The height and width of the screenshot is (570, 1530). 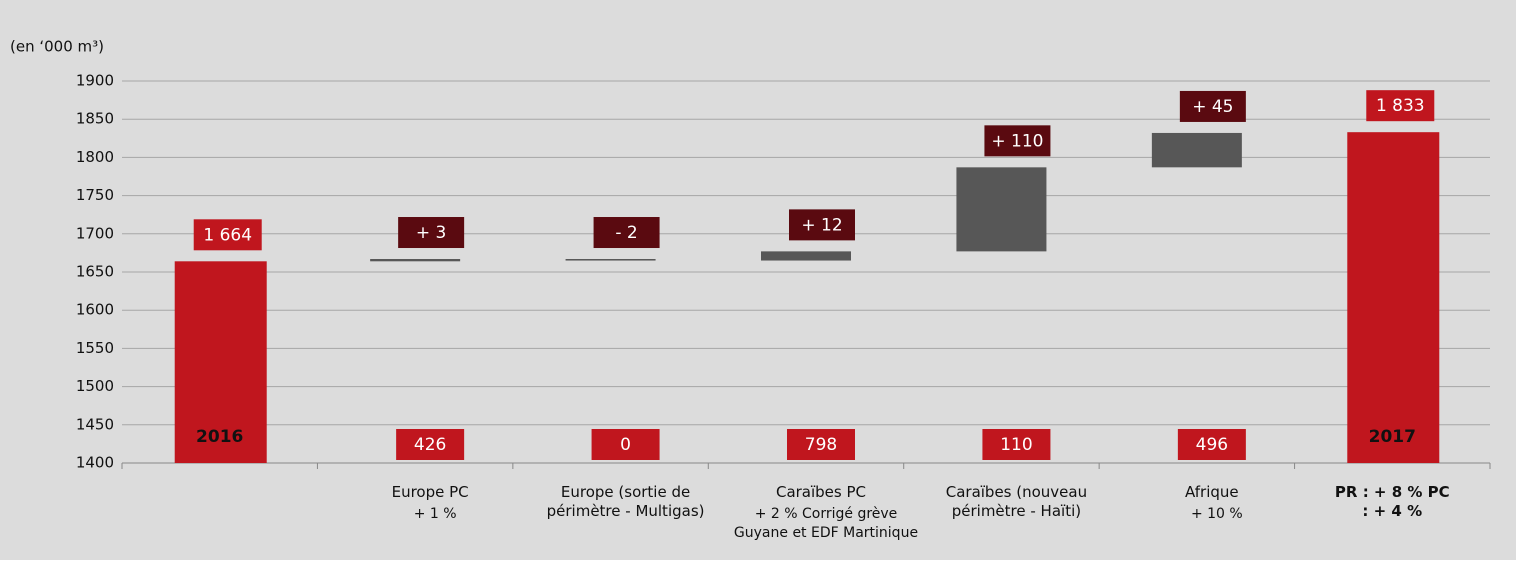 I want to click on y-tick-label: 1450, so click(x=95, y=424).